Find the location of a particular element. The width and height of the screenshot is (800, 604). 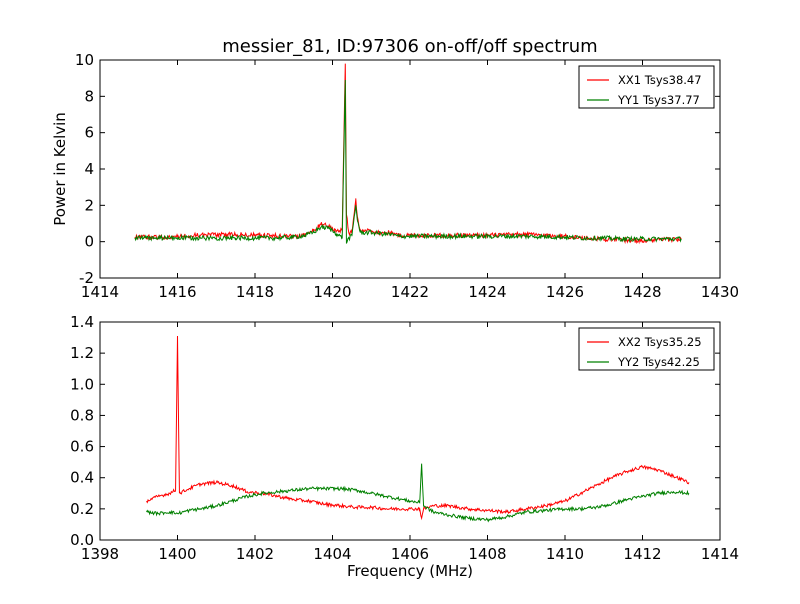

legend: XX1 Tsys38.47 YY1 Tsys37.77 is located at coordinates (646, 87).